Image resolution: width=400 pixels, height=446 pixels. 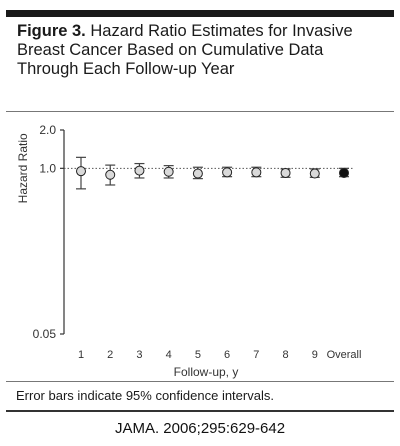 I want to click on y-tick-label: 0.05, so click(x=45, y=334).